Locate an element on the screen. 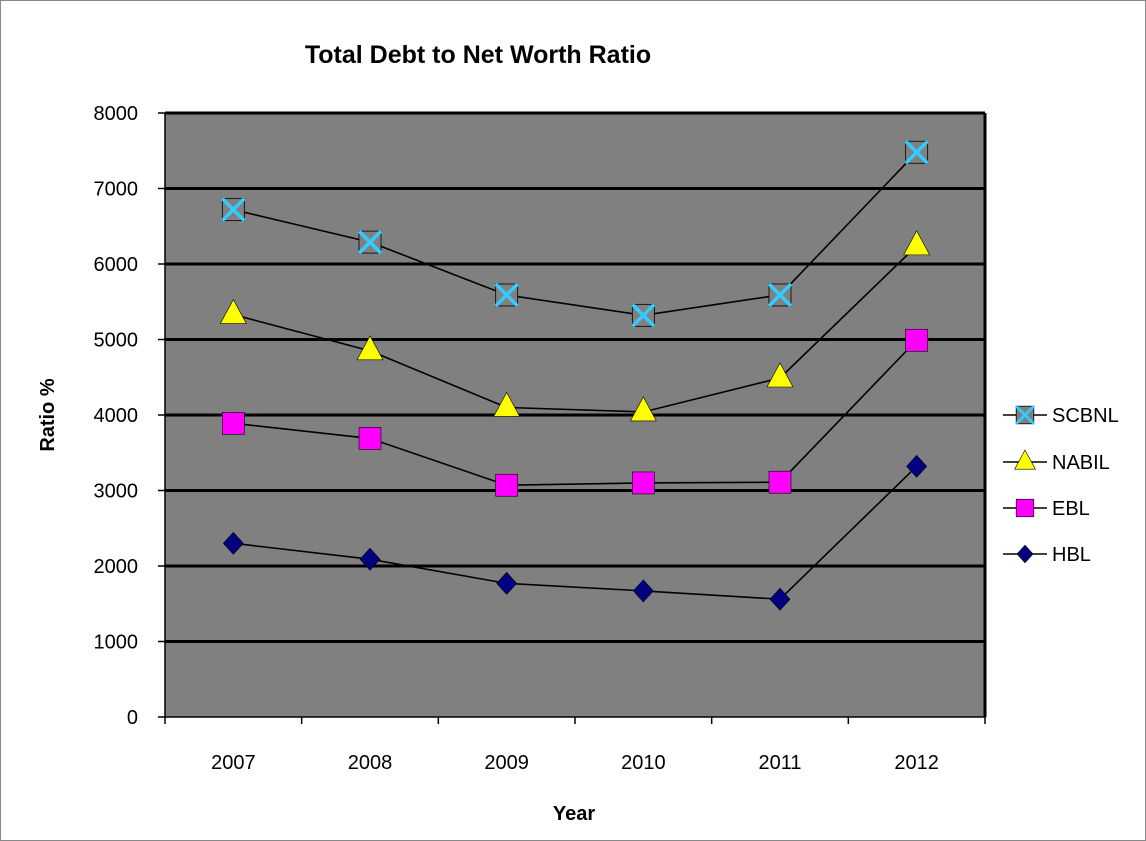  legend-item-scbnl: SCBNL is located at coordinates (1061, 416).